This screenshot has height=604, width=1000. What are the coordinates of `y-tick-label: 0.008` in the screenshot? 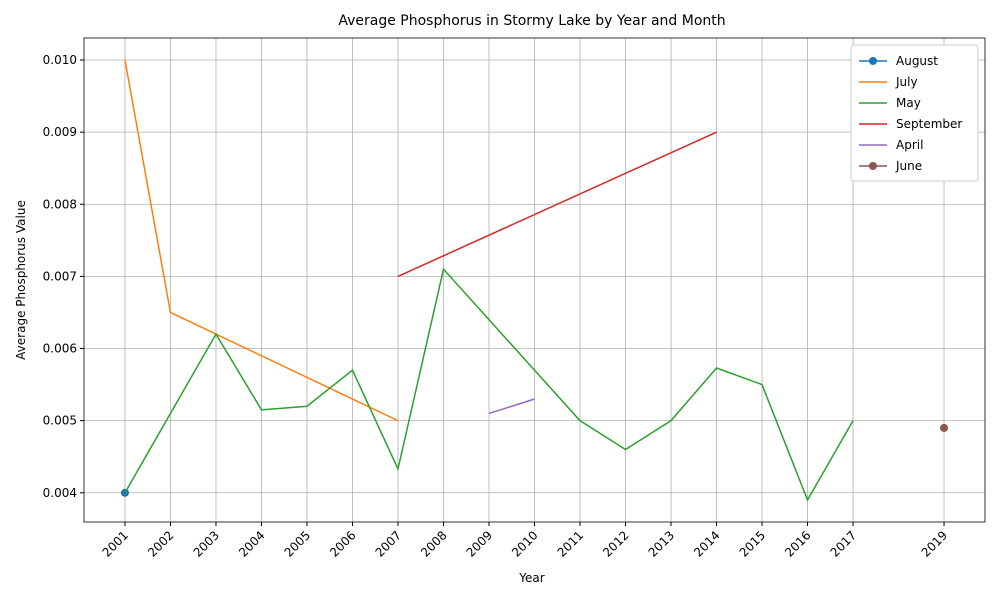 It's located at (60, 204).